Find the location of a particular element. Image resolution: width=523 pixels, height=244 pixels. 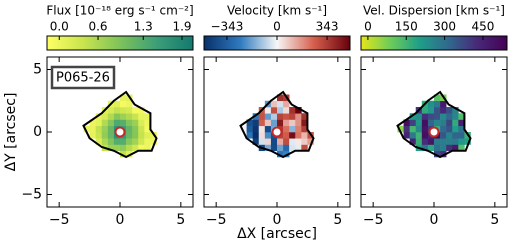

x-tick-label: −5 is located at coordinates (373, 220).